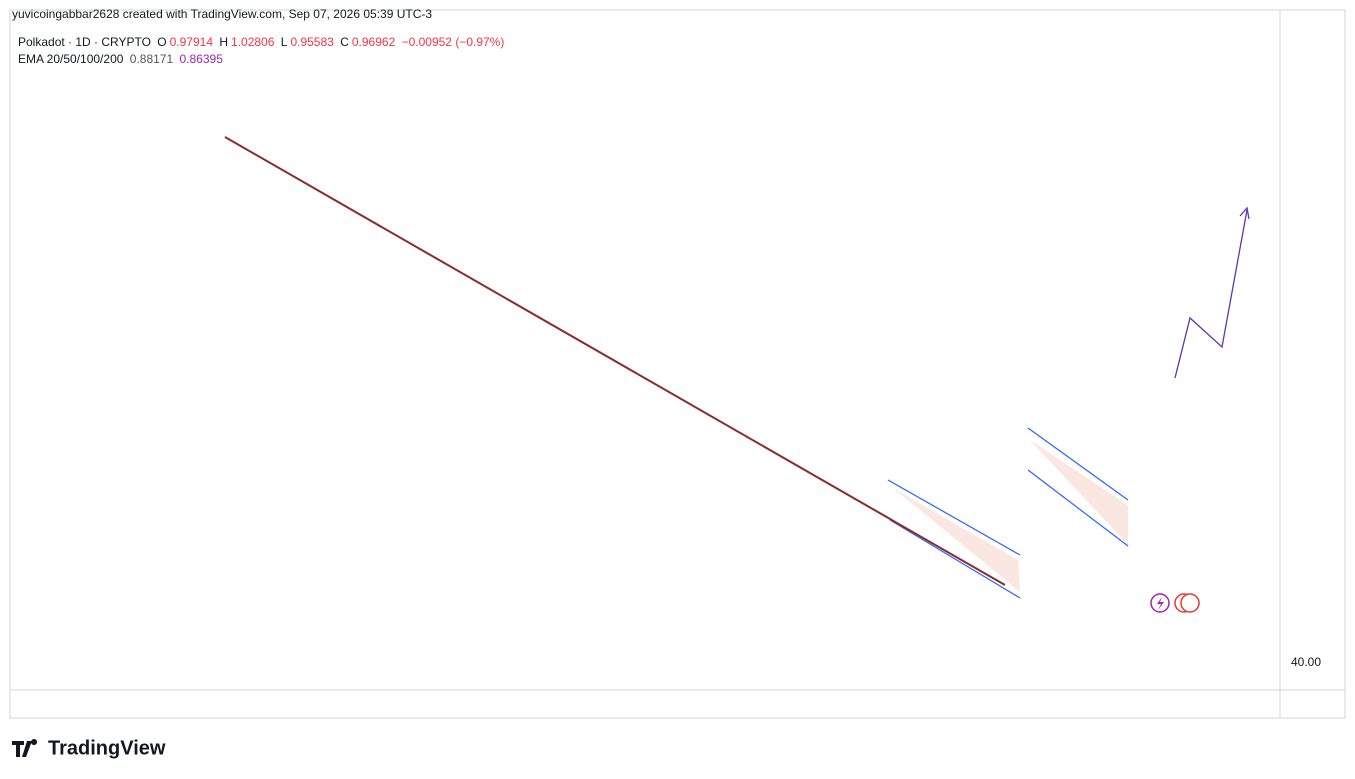 The height and width of the screenshot is (779, 1355). What do you see at coordinates (107, 748) in the screenshot?
I see `brand-text: TradingView` at bounding box center [107, 748].